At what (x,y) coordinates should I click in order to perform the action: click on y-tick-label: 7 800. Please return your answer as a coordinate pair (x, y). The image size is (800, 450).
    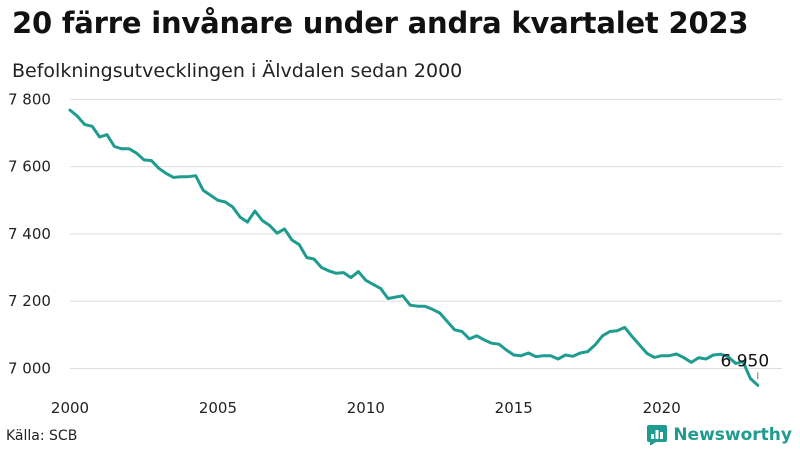
    Looking at the image, I should click on (29, 99).